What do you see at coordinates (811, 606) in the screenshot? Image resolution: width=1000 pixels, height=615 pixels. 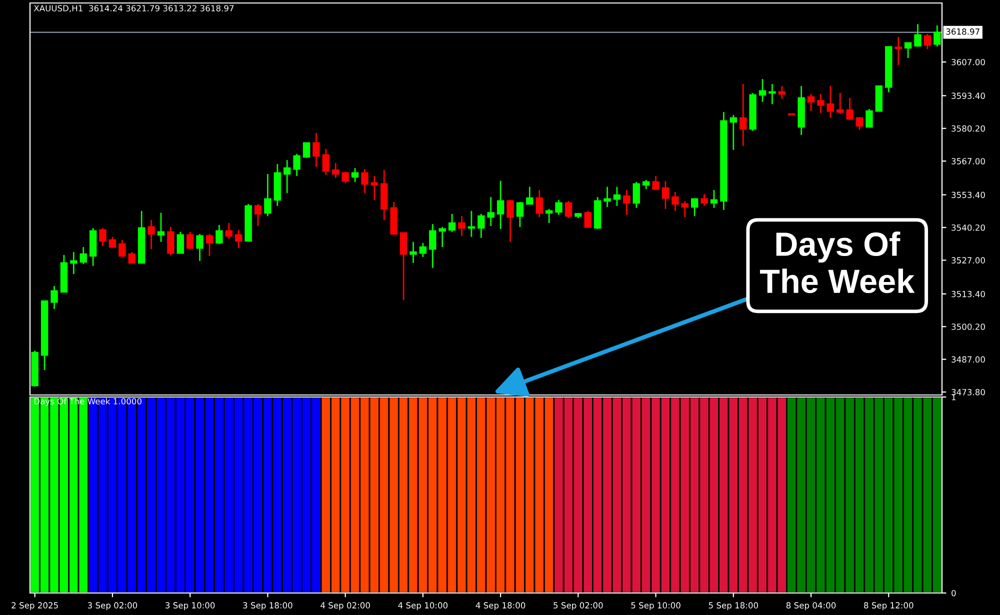 I see `x-tick-label: 8 Sep 04:00` at bounding box center [811, 606].